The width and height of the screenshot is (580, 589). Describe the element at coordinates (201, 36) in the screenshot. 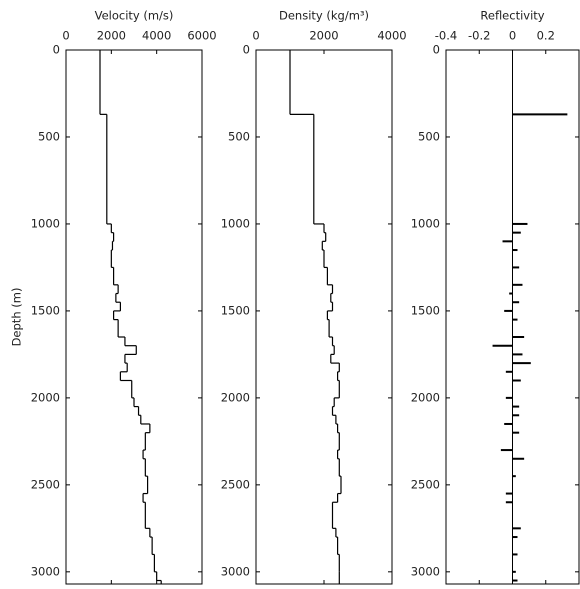

I see `x-tick-label: 6000` at that location.